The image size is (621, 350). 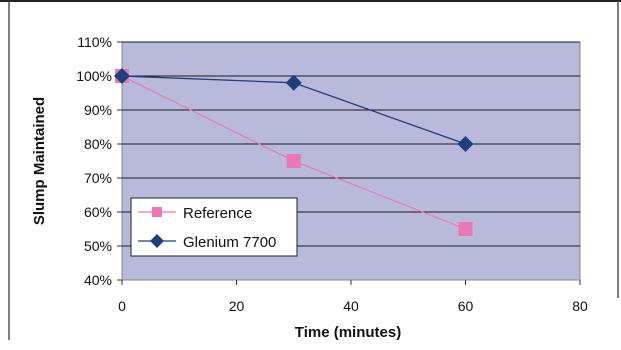 What do you see at coordinates (217, 213) in the screenshot?
I see `legend-label-reference: Reference` at bounding box center [217, 213].